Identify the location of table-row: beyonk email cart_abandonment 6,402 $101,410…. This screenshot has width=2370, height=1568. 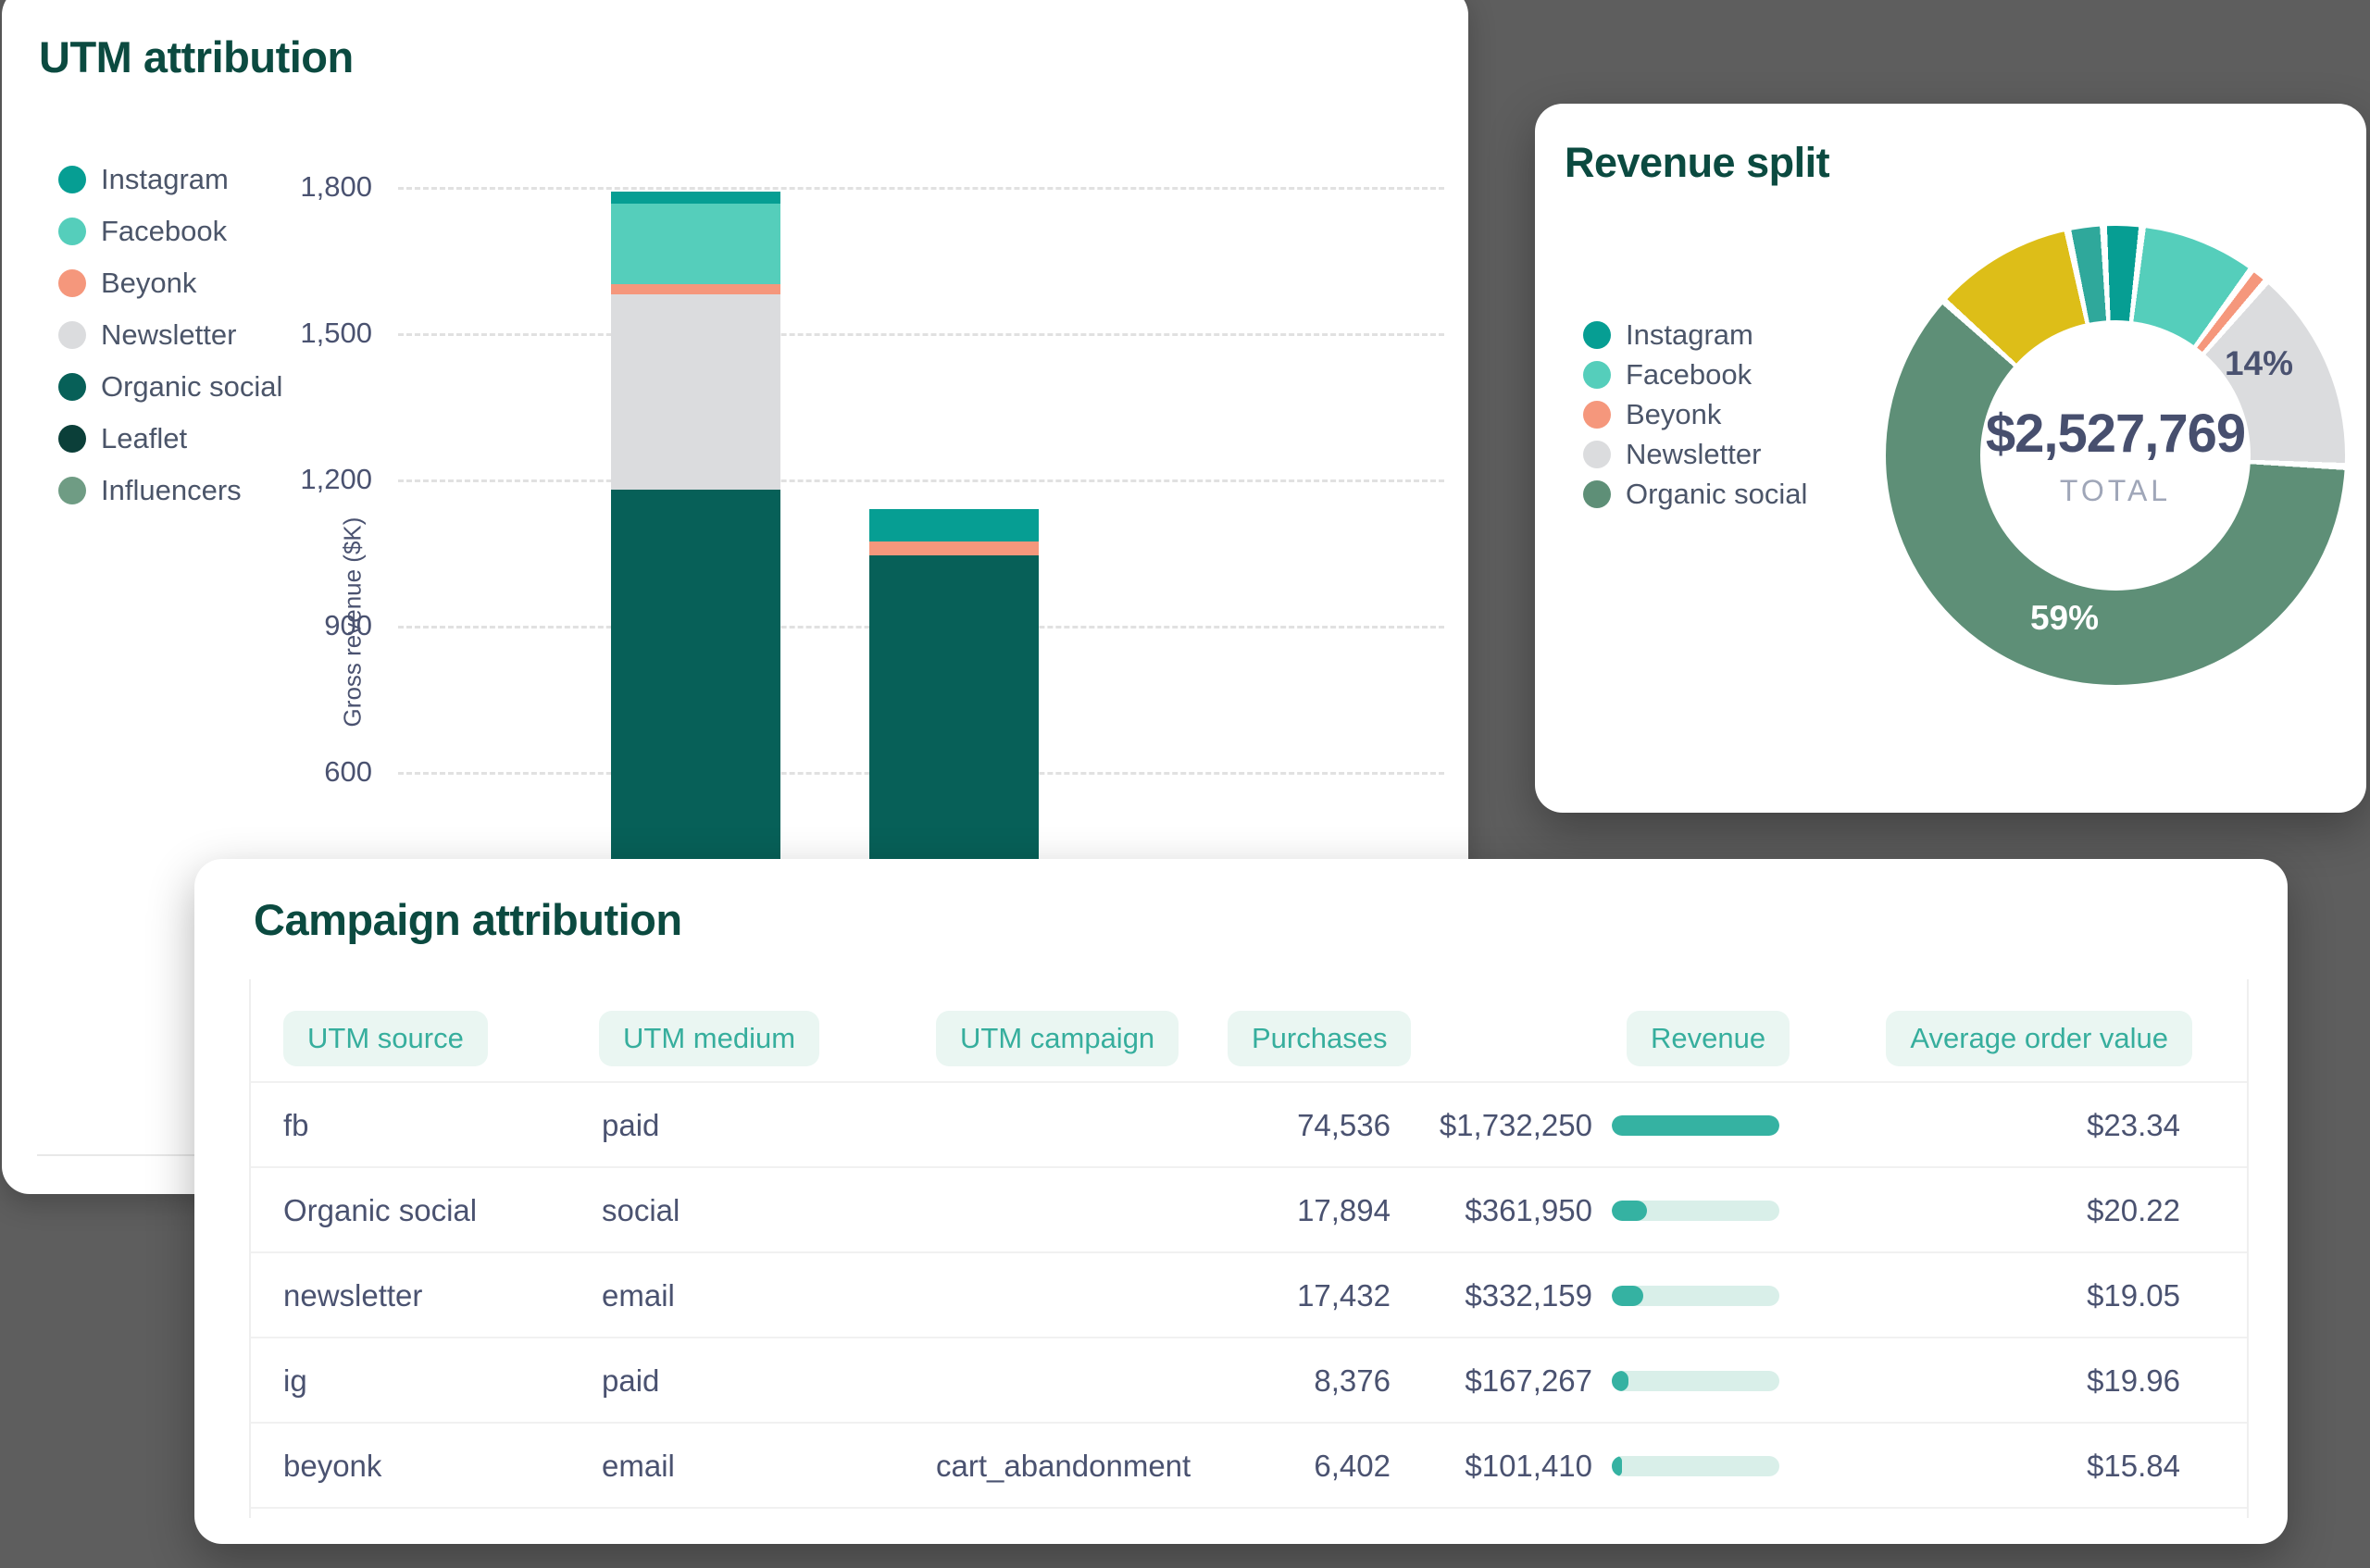
(1249, 1466).